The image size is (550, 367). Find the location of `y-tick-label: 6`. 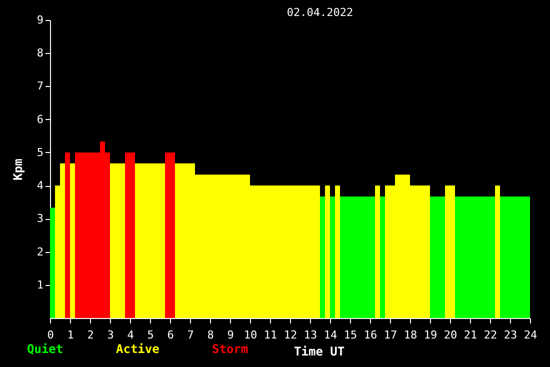

y-tick-label: 6 is located at coordinates (40, 119).